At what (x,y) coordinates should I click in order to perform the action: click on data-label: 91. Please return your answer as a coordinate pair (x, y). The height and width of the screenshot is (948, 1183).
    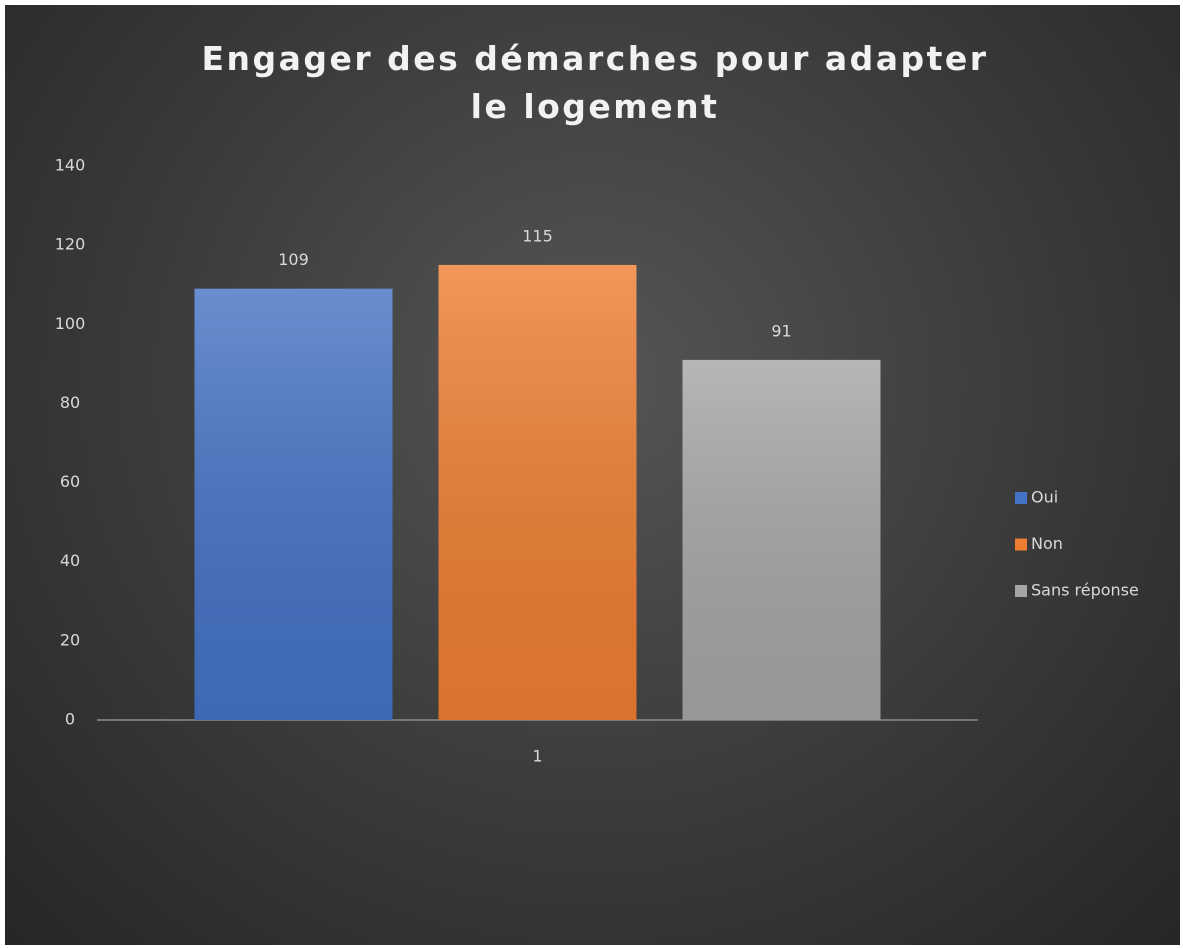
    Looking at the image, I should click on (781, 330).